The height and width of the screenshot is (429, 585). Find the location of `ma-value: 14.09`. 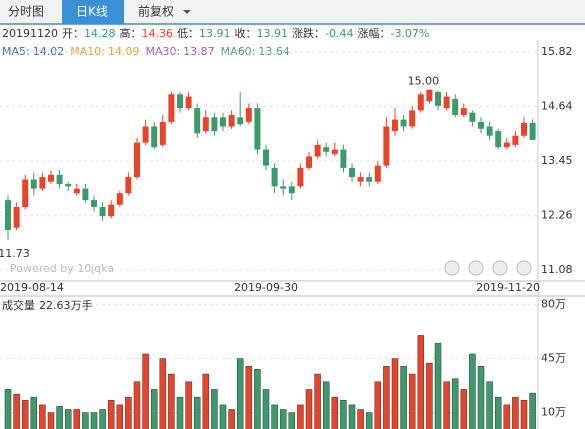

ma-value: 14.09 is located at coordinates (124, 51).